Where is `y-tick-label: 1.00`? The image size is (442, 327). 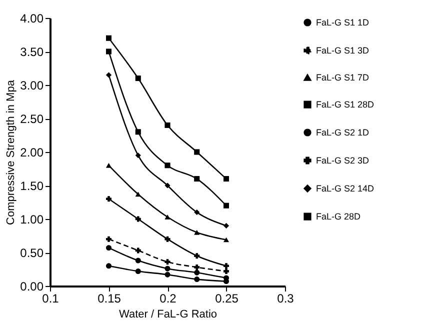
y-tick-label: 1.00 is located at coordinates (32, 219).